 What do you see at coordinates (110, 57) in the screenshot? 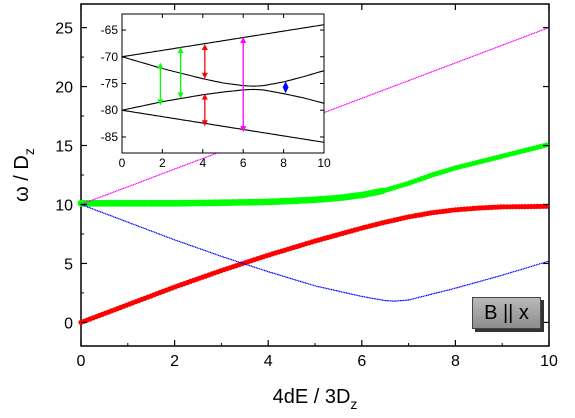
I see `inset-y-tick-label: -70` at bounding box center [110, 57].